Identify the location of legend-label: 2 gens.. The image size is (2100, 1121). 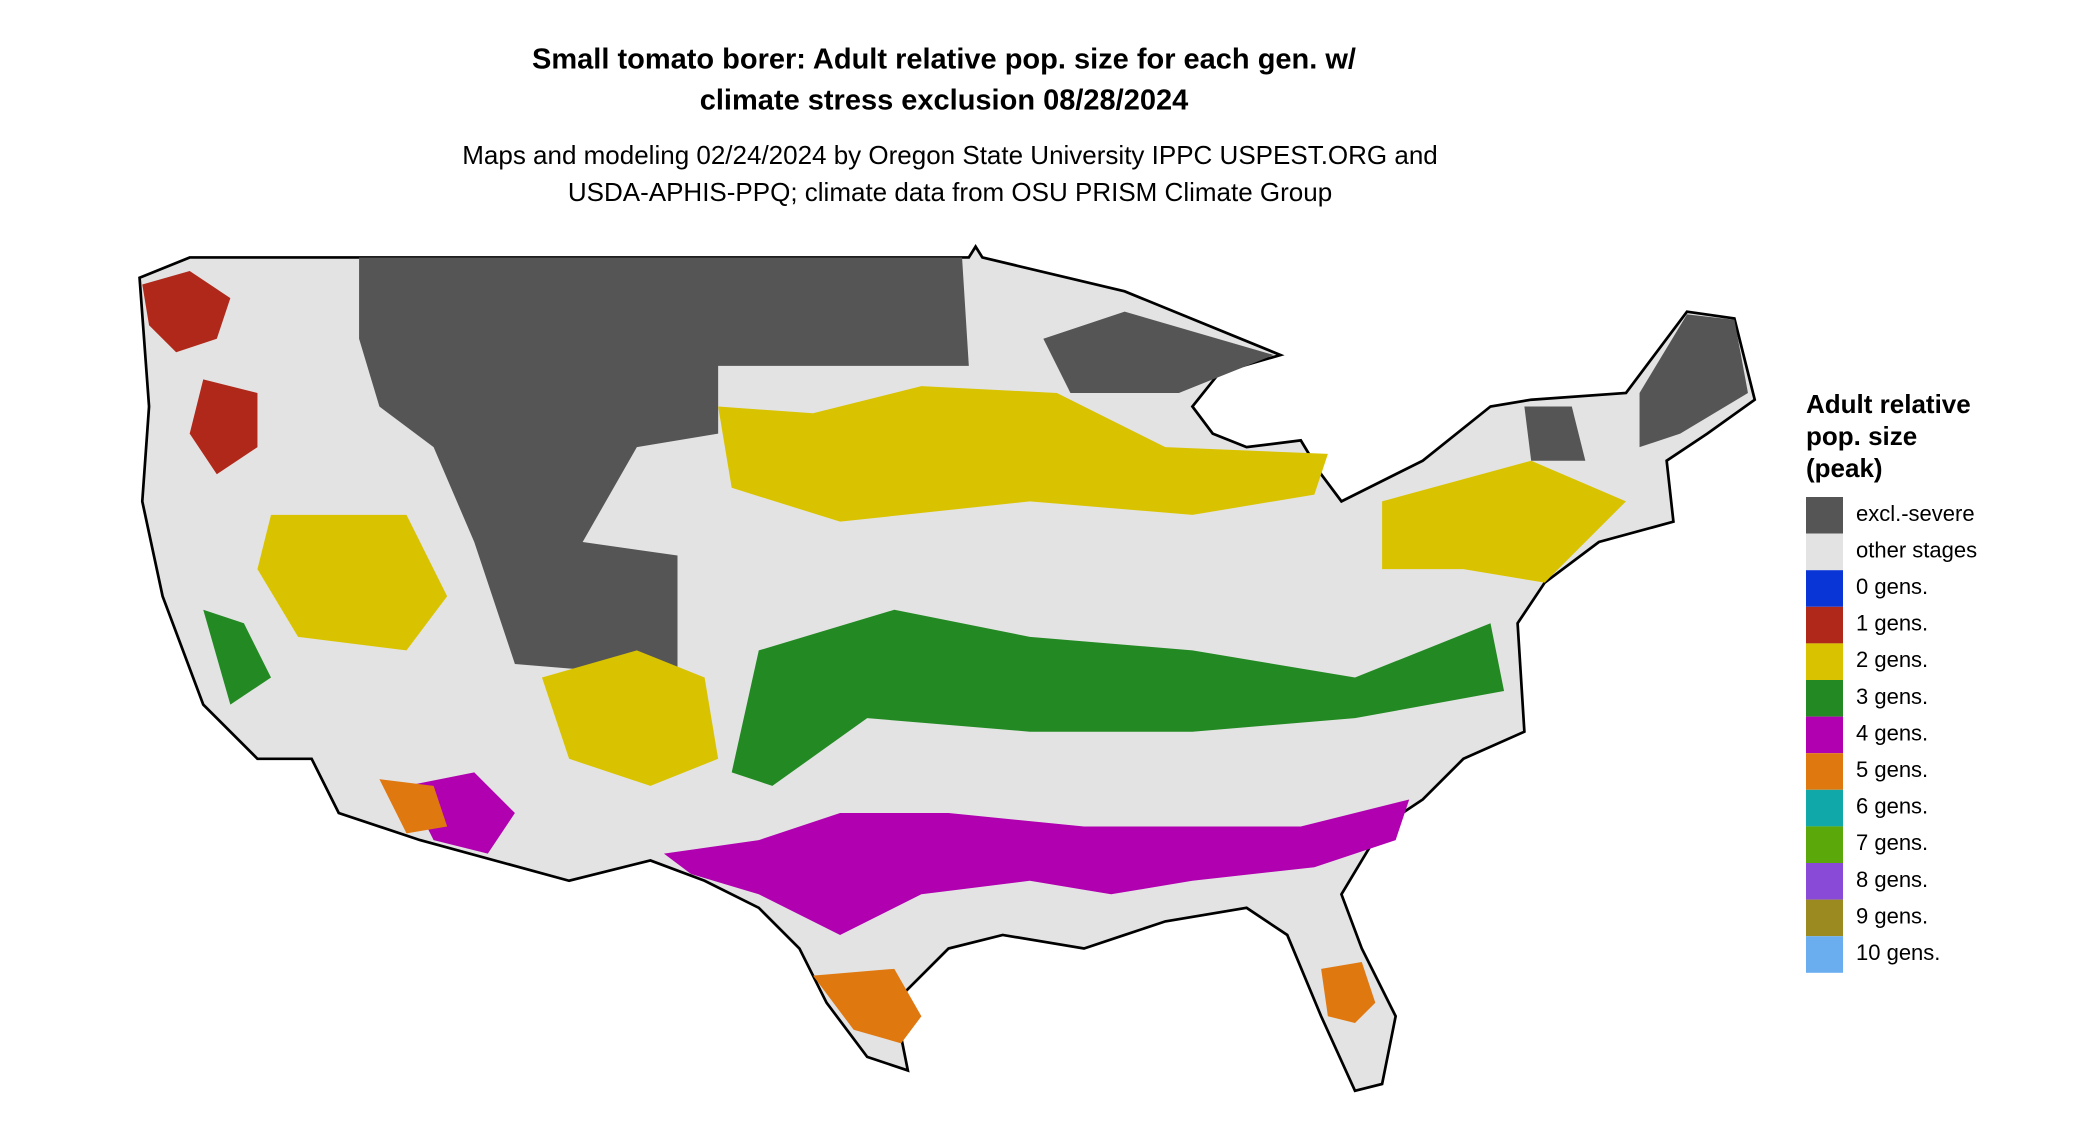
(1892, 659).